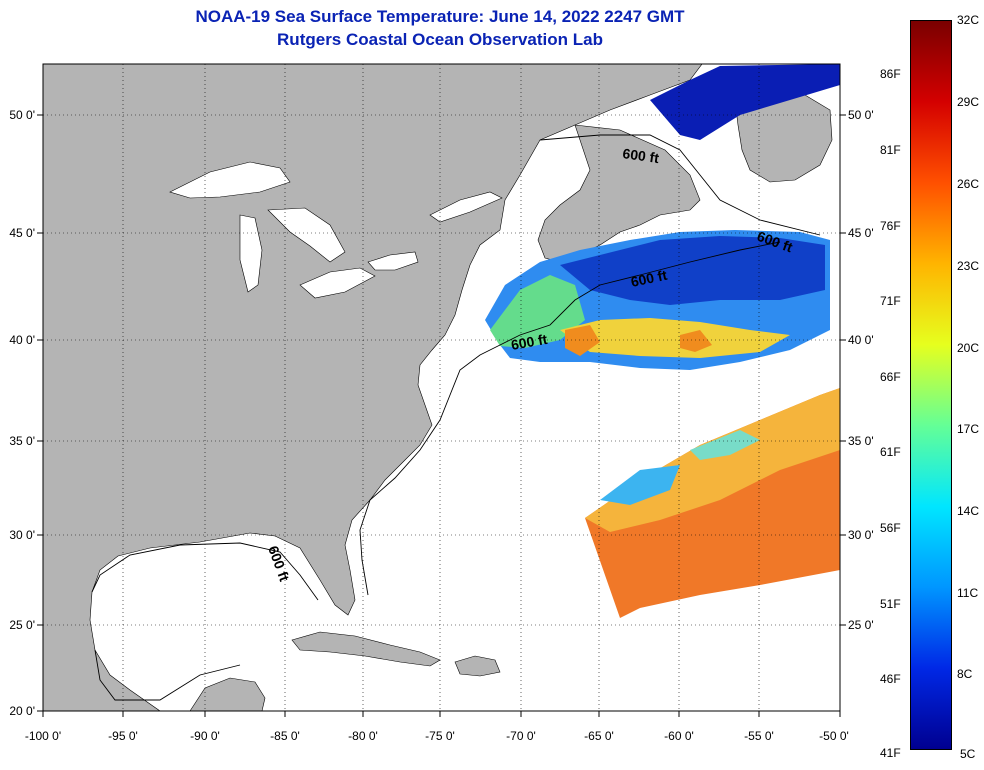 Image resolution: width=984 pixels, height=770 pixels. I want to click on colorbar-f-label: 71F, so click(890, 301).